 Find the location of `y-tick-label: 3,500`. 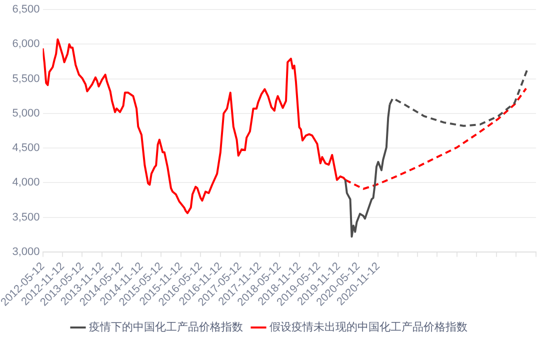

y-tick-label: 3,500 is located at coordinates (26, 217).